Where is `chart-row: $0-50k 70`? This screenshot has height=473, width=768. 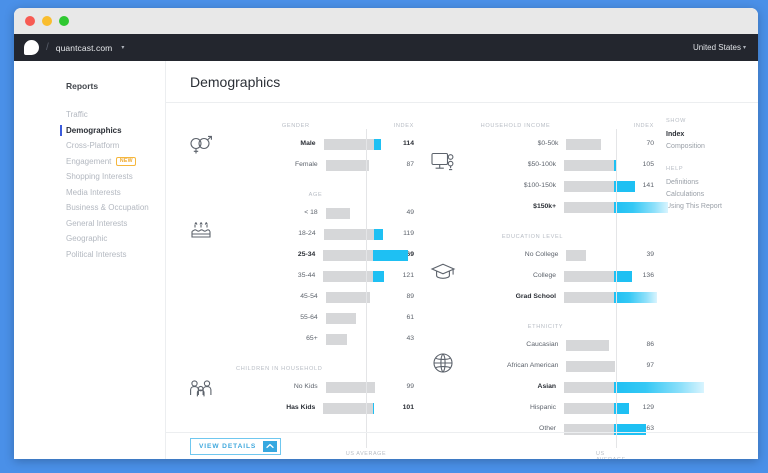
chart-row: $0-50k 70 is located at coordinates (540, 143).